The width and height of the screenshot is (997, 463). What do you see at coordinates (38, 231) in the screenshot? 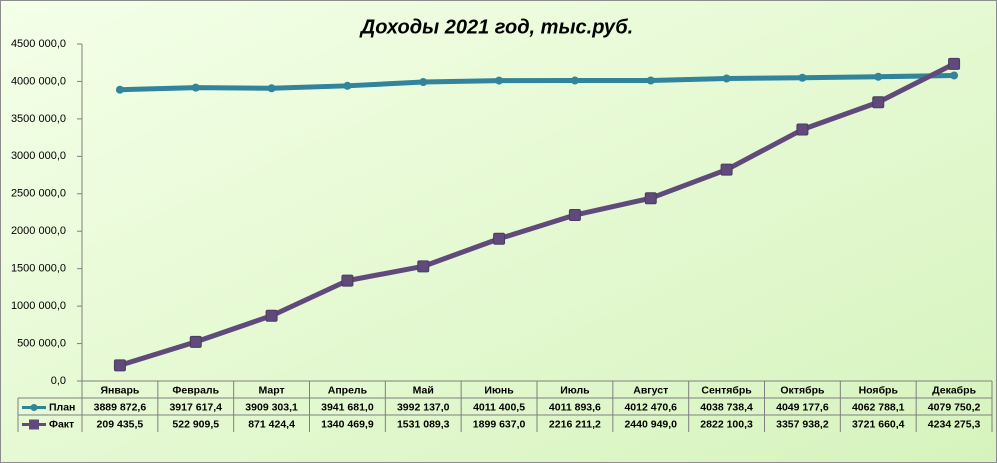
I see `y-tick-label: 2000 000,0` at bounding box center [38, 231].